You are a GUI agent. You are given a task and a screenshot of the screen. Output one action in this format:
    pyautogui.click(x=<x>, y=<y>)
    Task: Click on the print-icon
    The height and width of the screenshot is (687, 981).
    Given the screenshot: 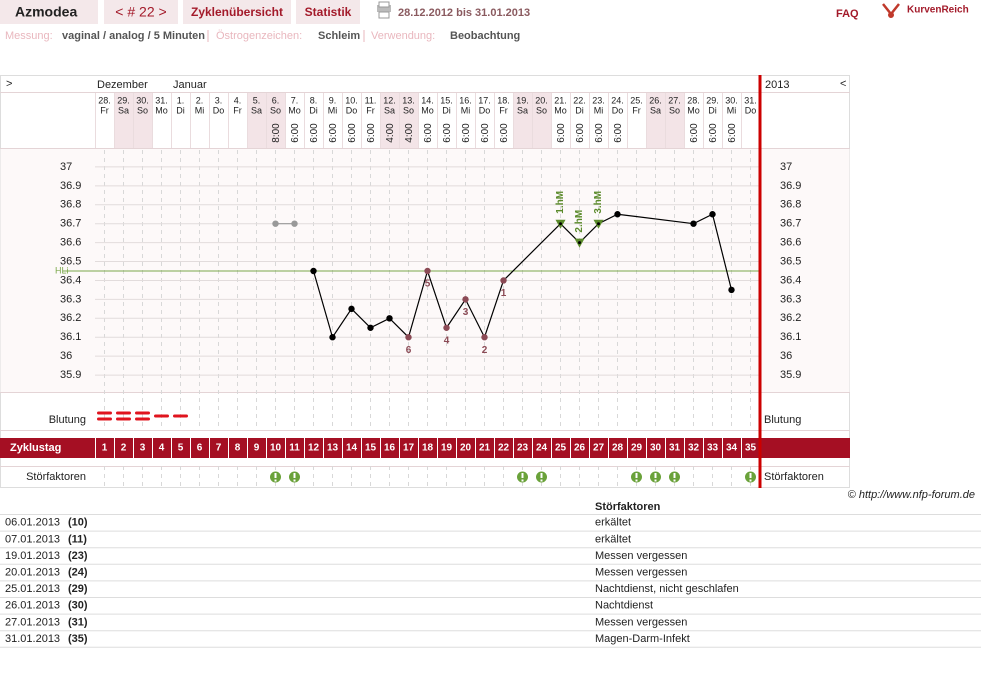 What is the action you would take?
    pyautogui.click(x=384, y=10)
    